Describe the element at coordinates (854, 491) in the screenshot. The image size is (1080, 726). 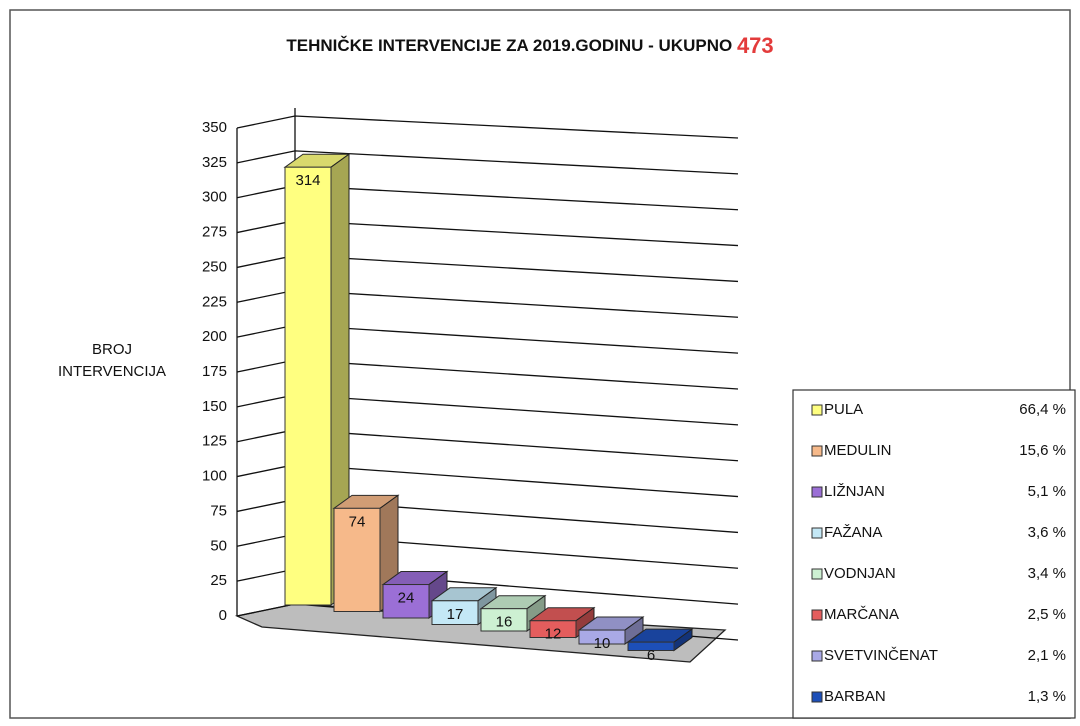
I see `legend-label: LIŽNJAN` at that location.